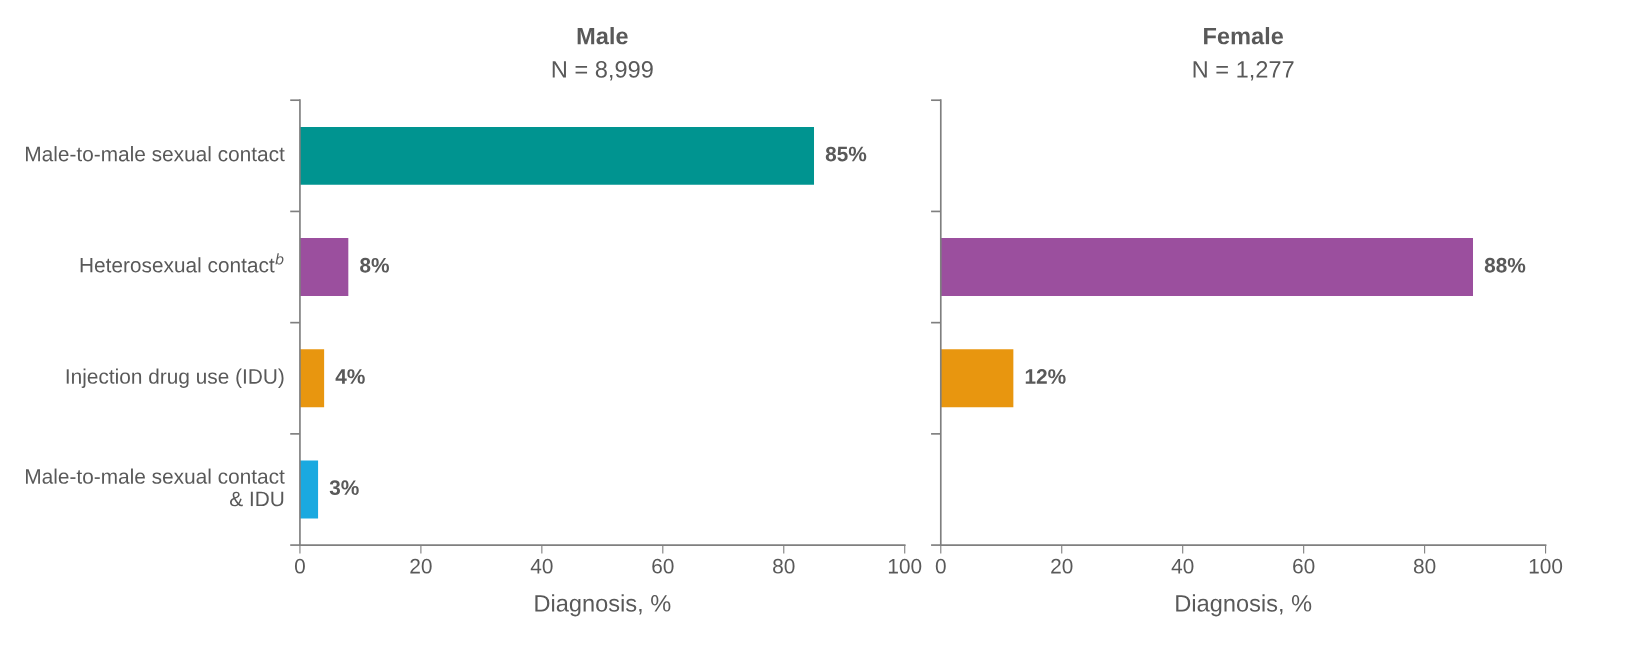  Describe the element at coordinates (350, 376) in the screenshot. I see `data-label: 4%` at that location.